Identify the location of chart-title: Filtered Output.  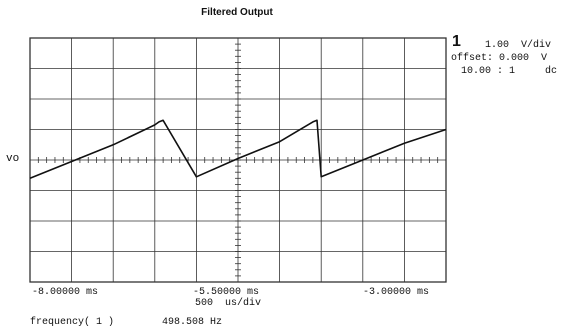
(237, 12).